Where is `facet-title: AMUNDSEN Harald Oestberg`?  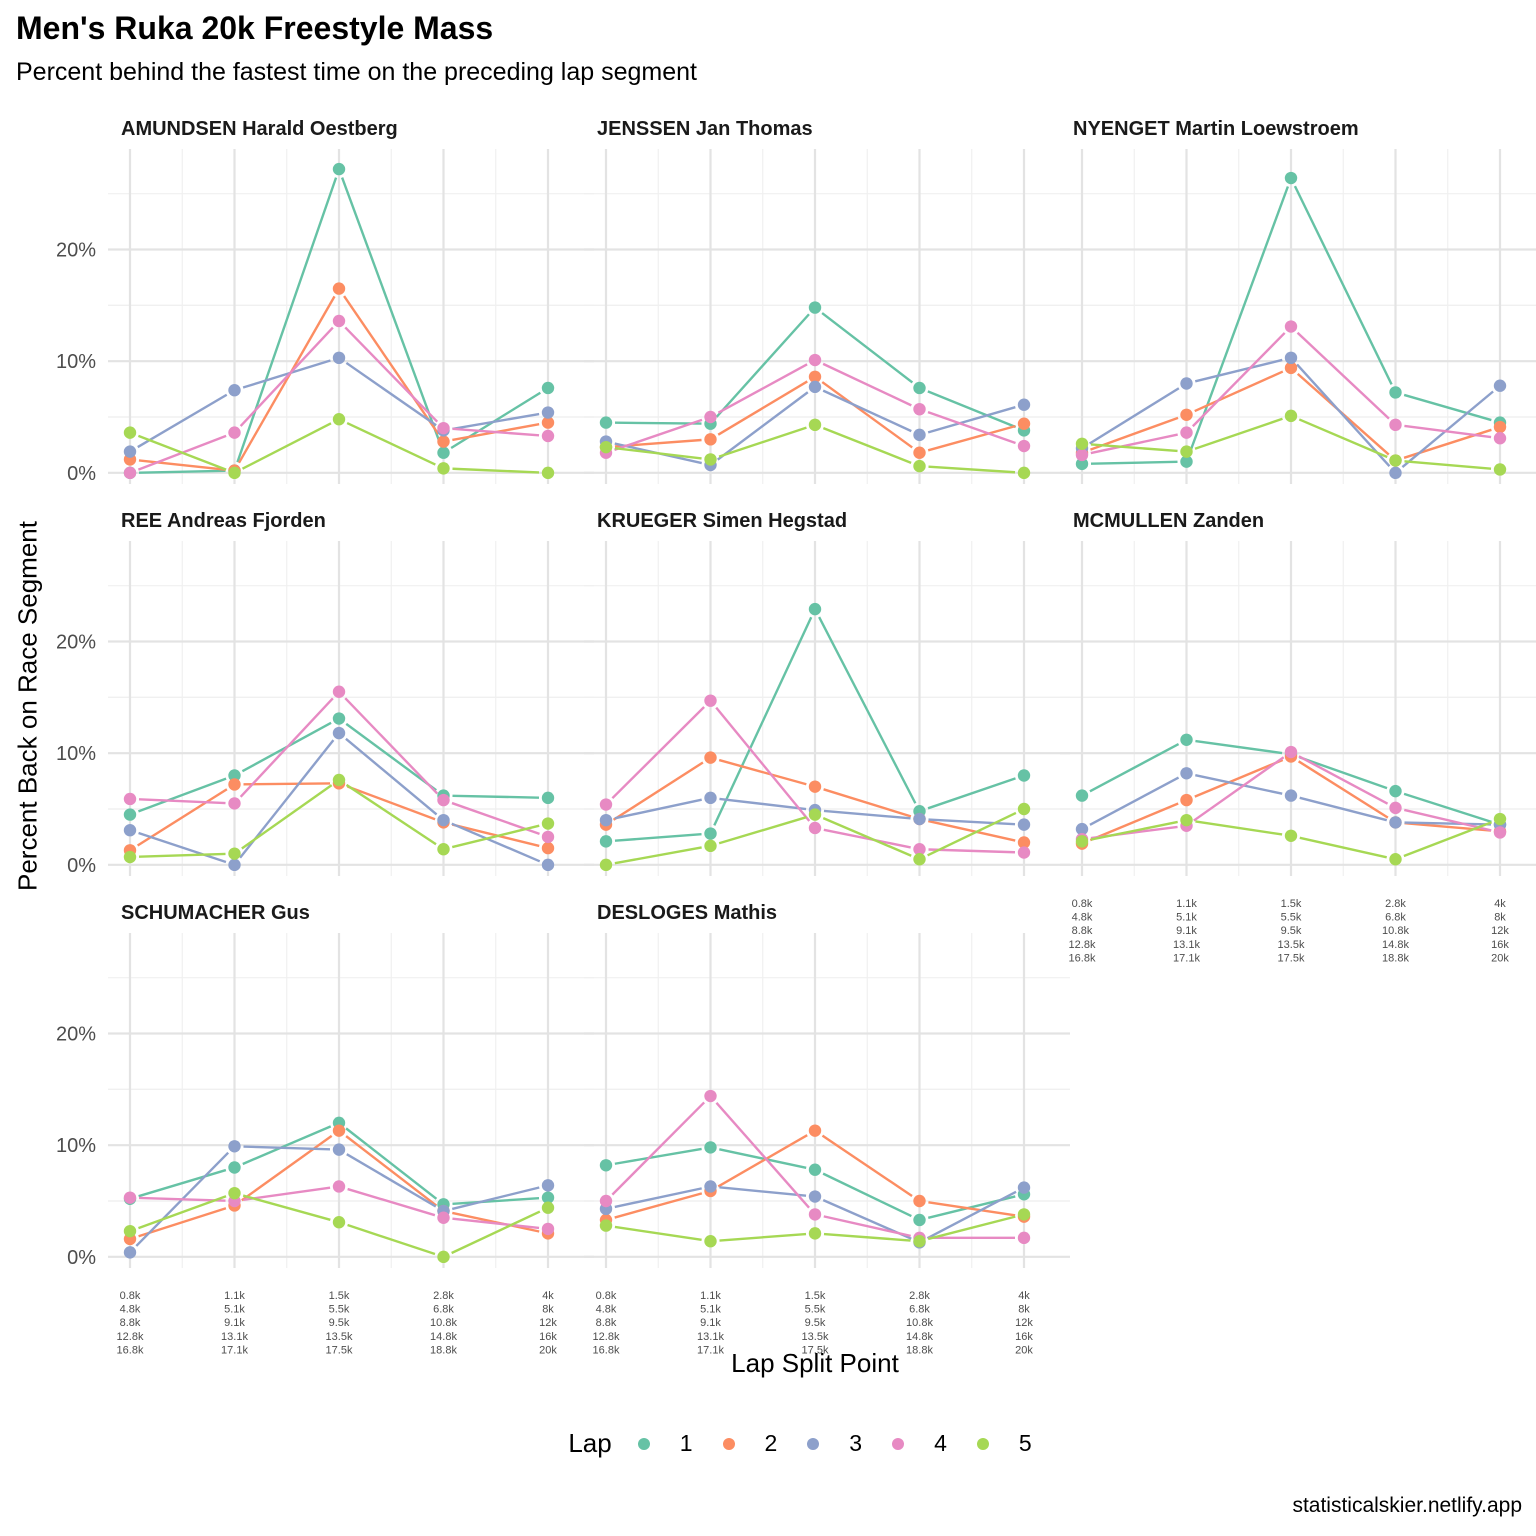 facet-title: AMUNDSEN Harald Oestberg is located at coordinates (259, 129).